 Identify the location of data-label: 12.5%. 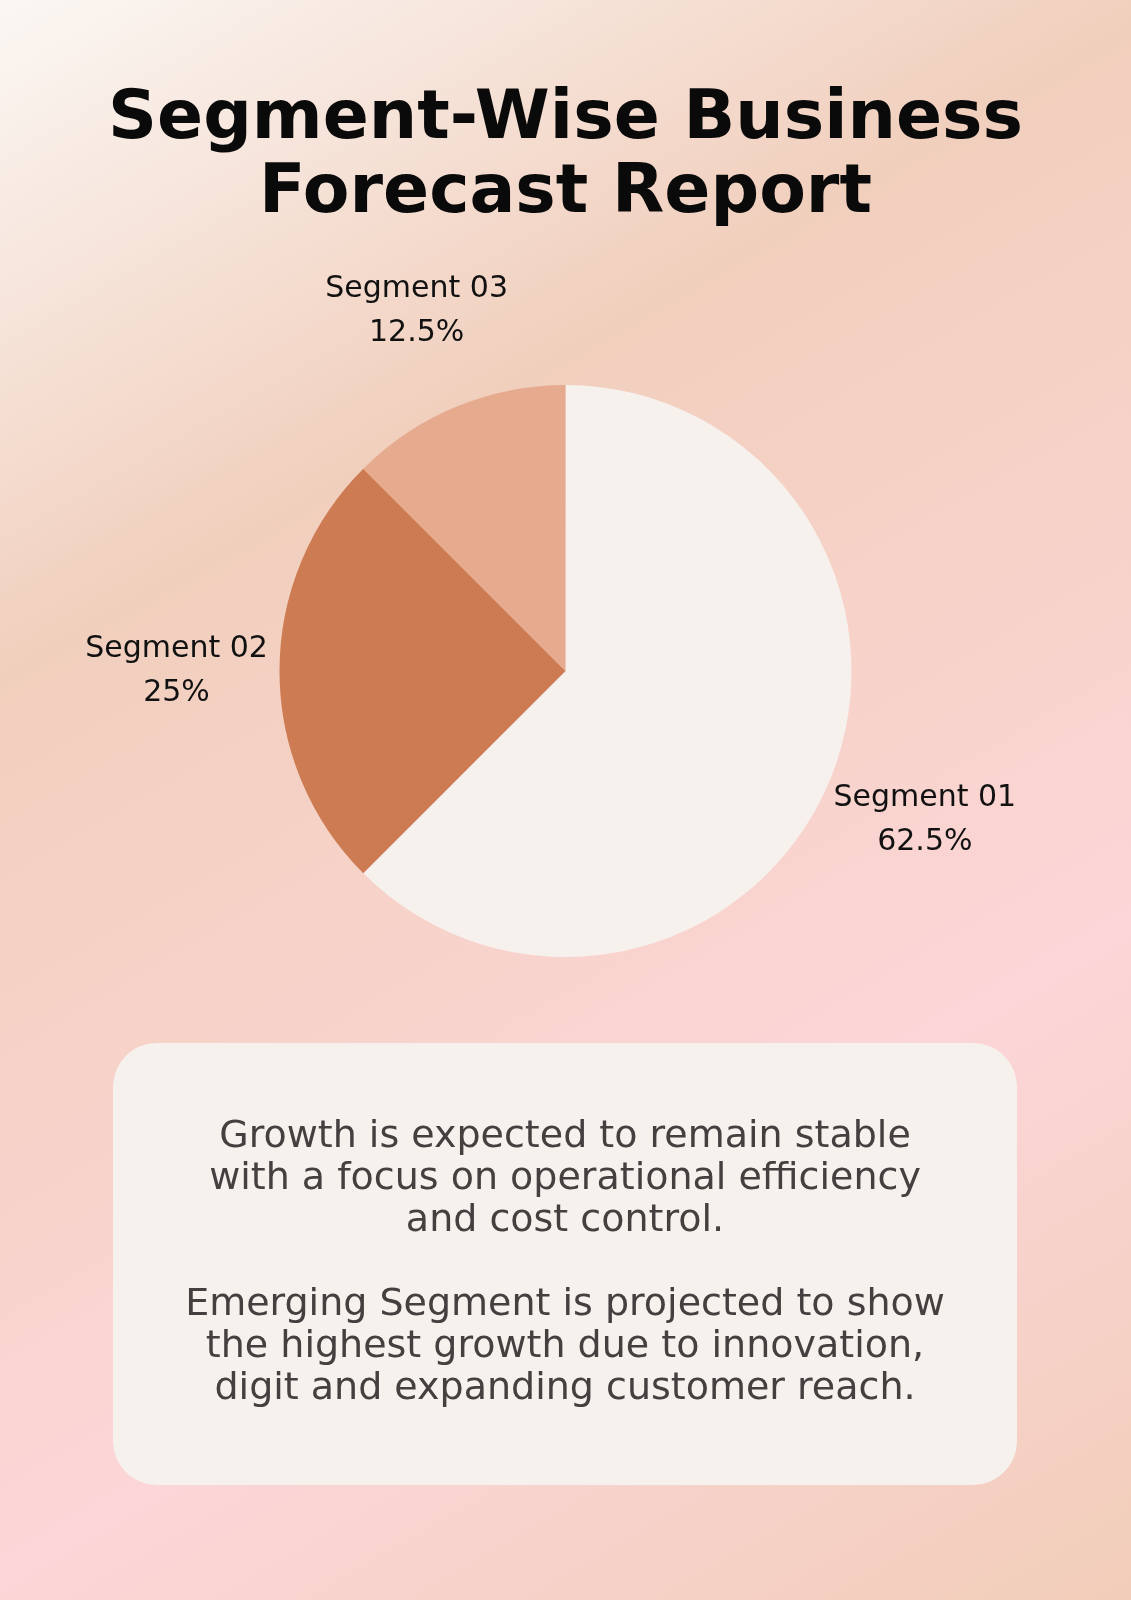
(417, 331).